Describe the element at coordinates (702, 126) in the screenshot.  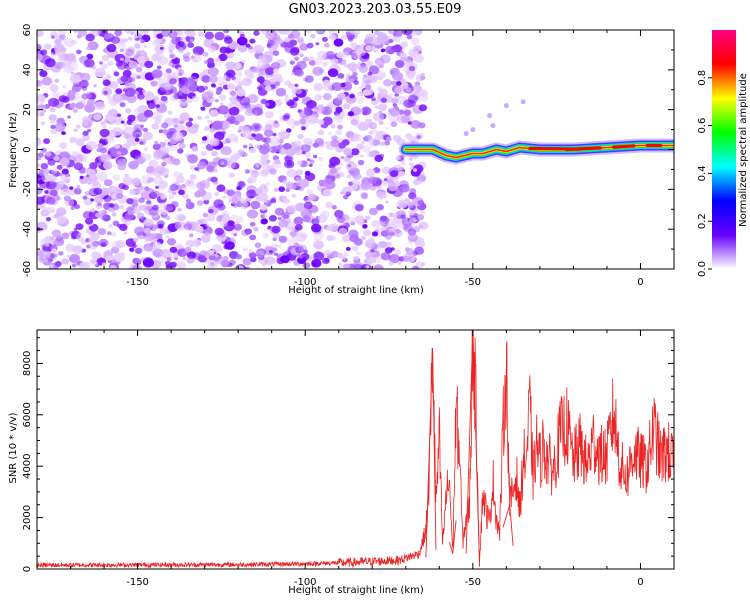
I see `colorbar-tick-label: 0.6` at that location.